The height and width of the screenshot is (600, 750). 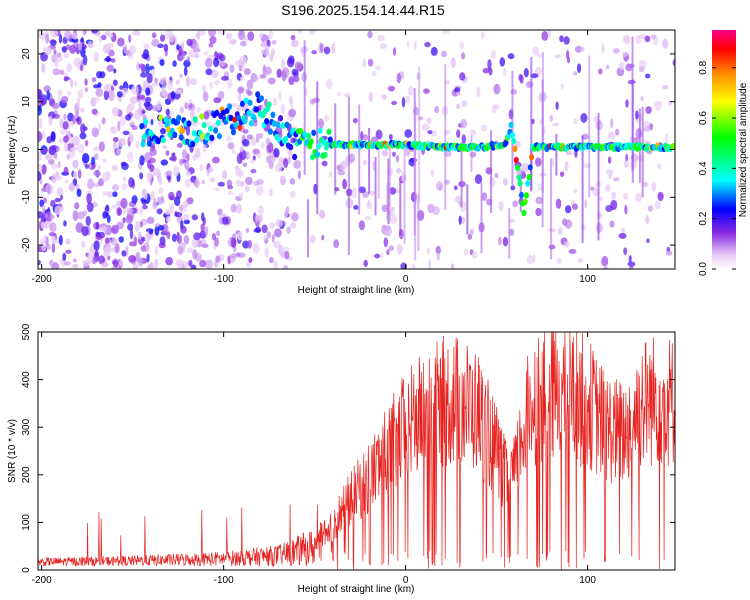 I want to click on y-tick-label: 500, so click(x=26, y=331).